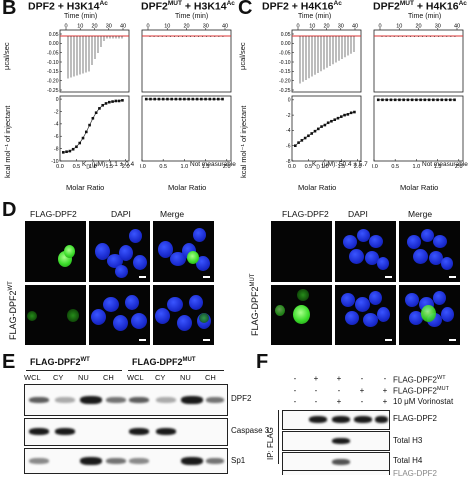 This screenshot has height=478, width=474. I want to click on lane-label-2: CY, so click(58, 377).